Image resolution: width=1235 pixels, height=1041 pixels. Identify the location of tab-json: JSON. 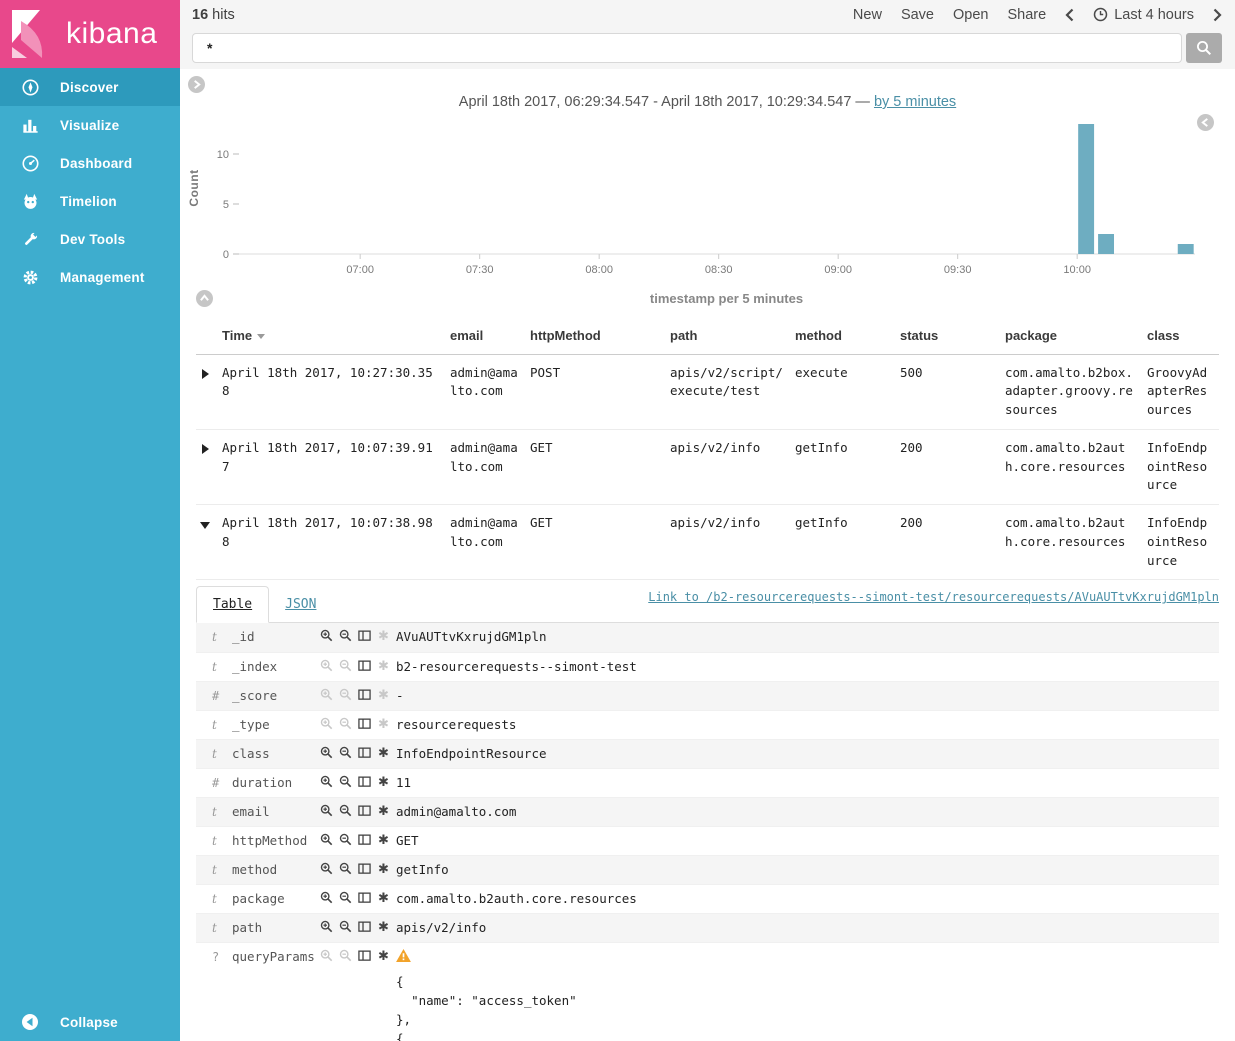
(301, 605).